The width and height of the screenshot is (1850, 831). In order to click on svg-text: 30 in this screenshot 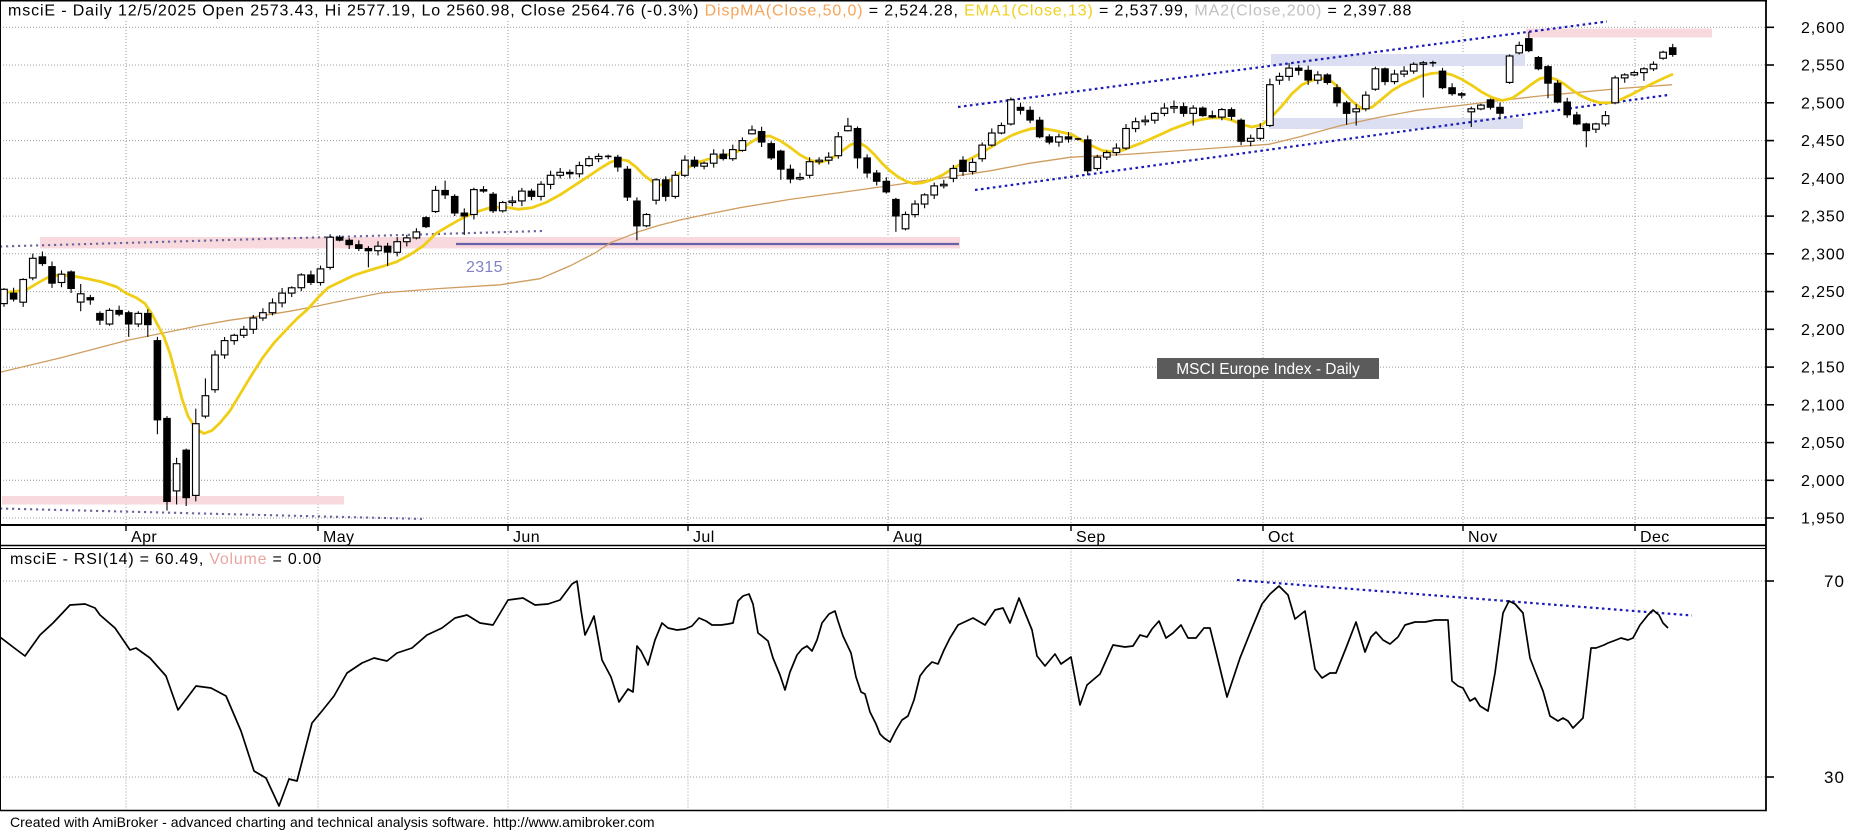, I will do `click(1834, 777)`.